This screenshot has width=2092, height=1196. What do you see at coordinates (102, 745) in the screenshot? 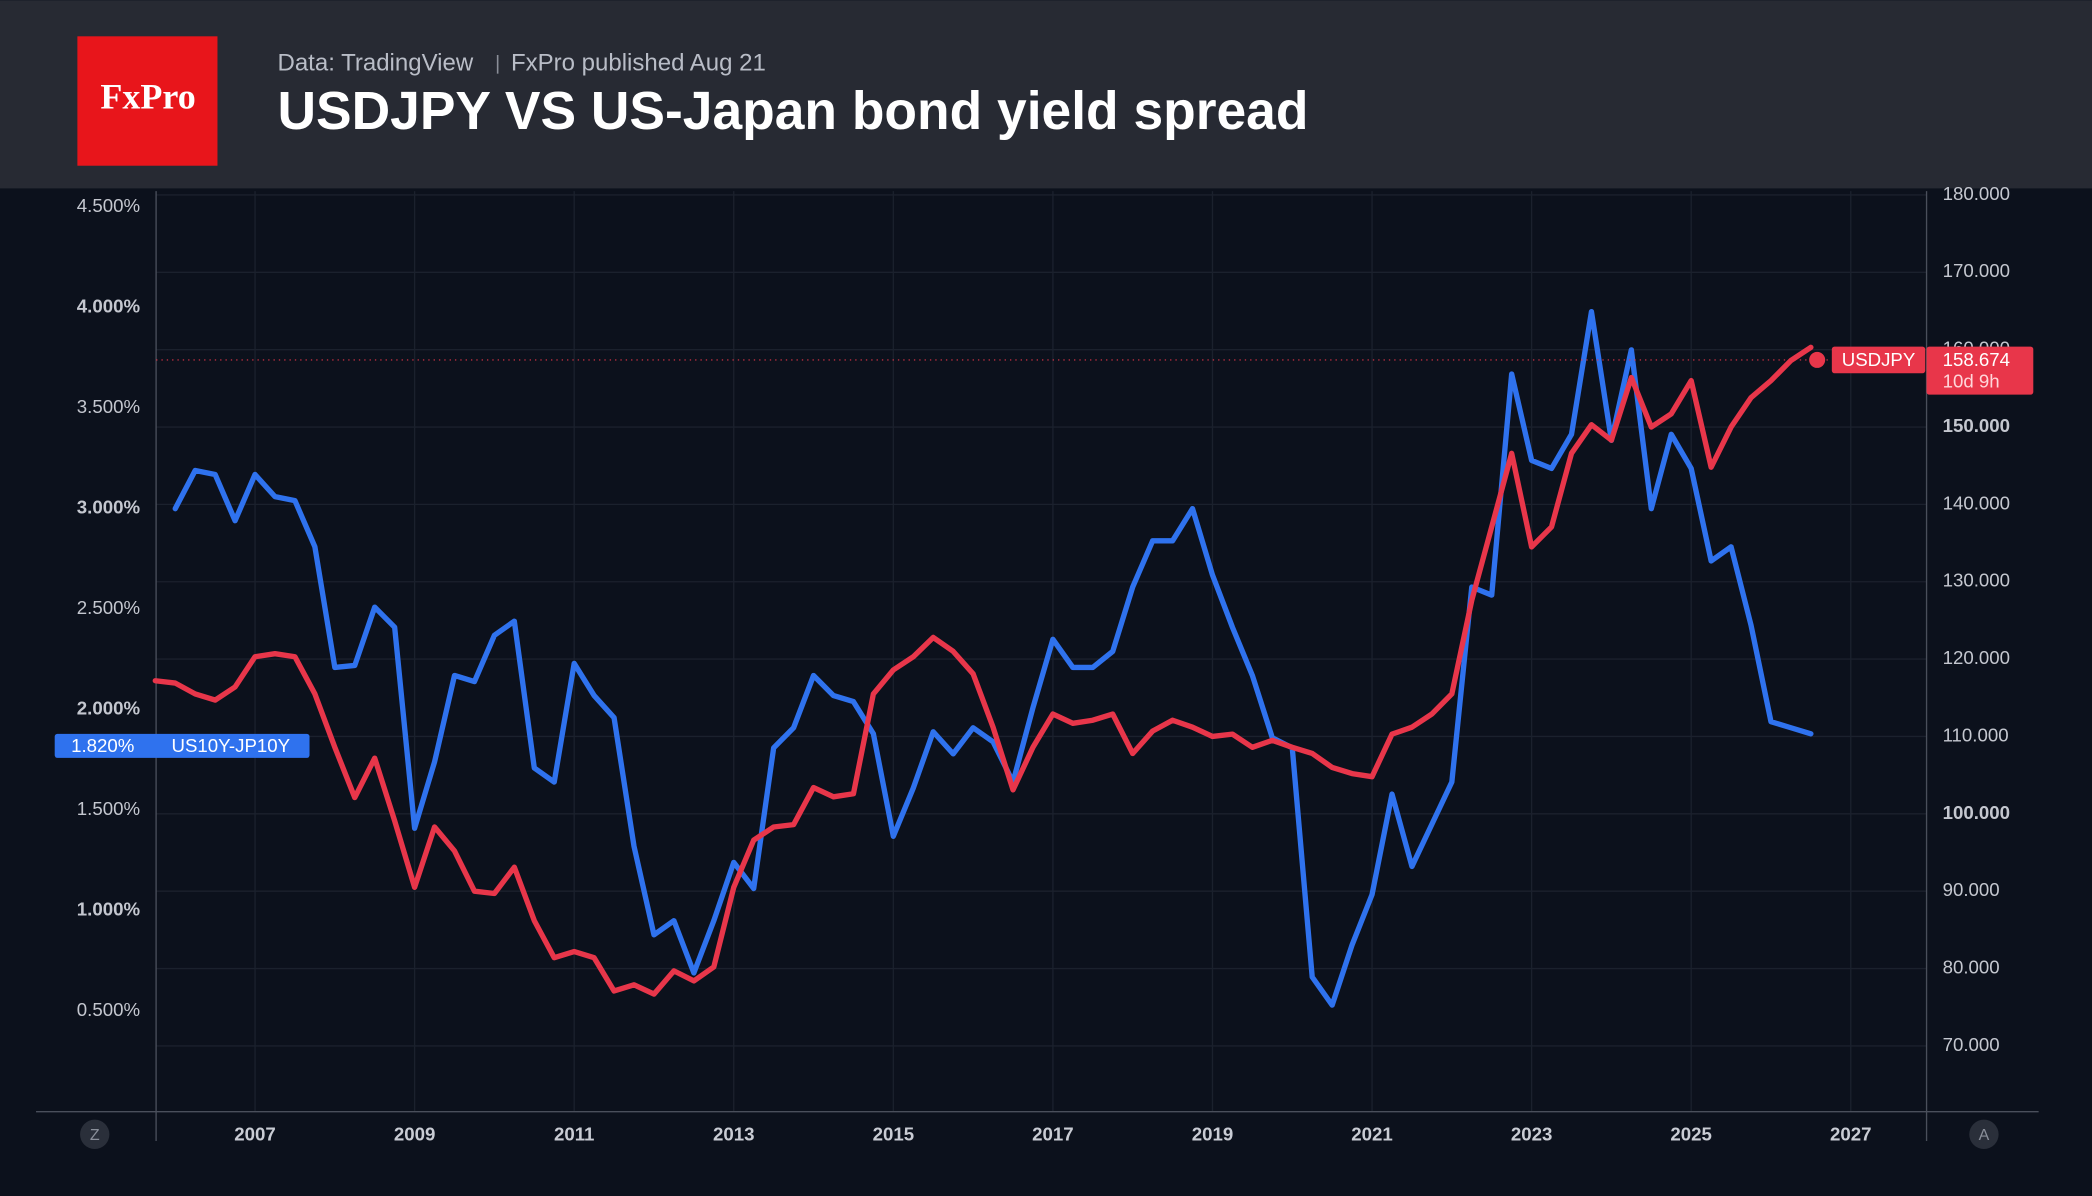
I see `last-value-label: 1.820%` at bounding box center [102, 745].